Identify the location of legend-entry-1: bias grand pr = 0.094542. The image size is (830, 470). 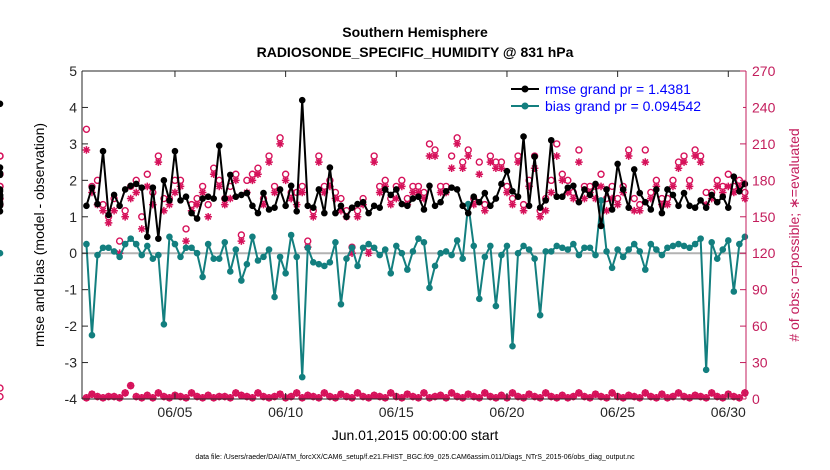
(623, 106).